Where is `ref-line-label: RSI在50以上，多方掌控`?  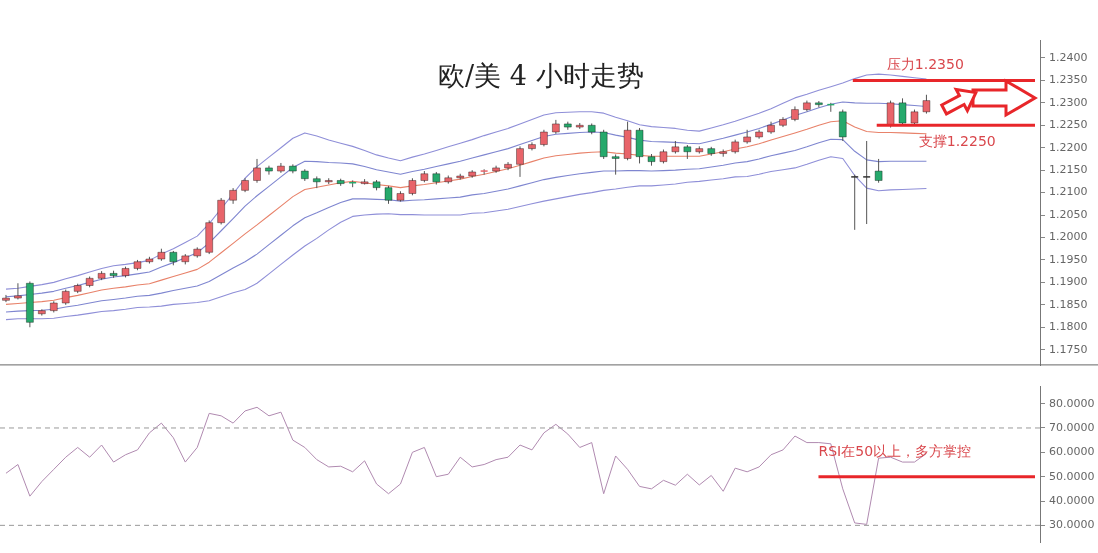 ref-line-label: RSI在50以上，多方掌控 is located at coordinates (895, 451).